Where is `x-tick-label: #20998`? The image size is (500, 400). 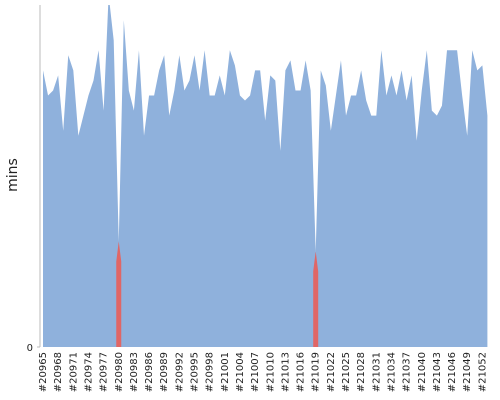
x-tick-label: #20998 is located at coordinates (210, 372).